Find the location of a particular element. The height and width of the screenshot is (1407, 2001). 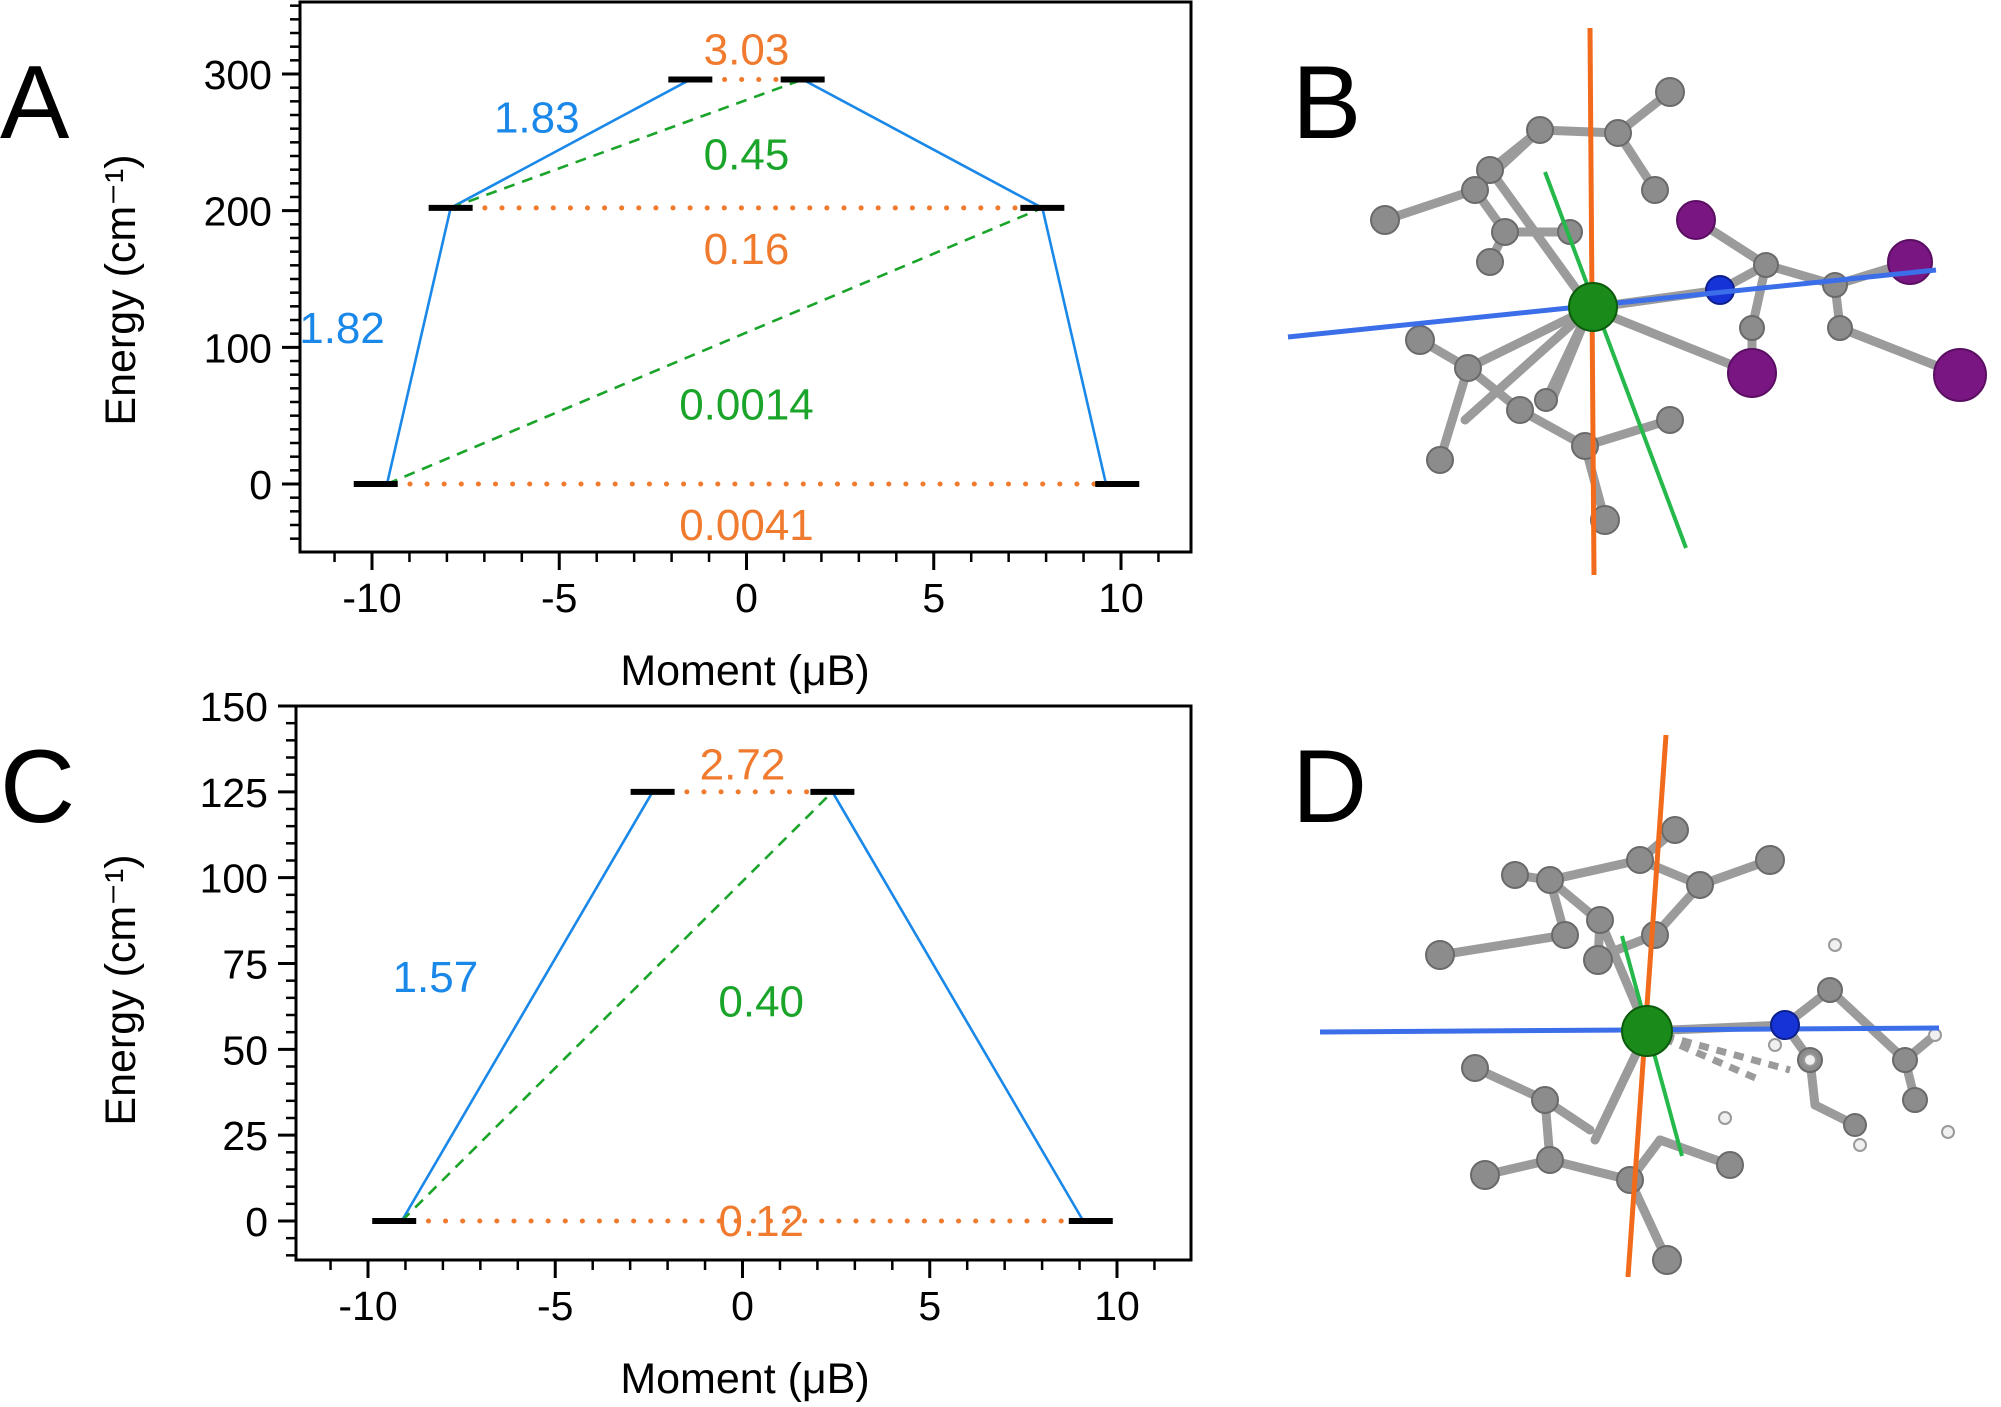

chart-a-xtick-label: 5 is located at coordinates (933, 598).